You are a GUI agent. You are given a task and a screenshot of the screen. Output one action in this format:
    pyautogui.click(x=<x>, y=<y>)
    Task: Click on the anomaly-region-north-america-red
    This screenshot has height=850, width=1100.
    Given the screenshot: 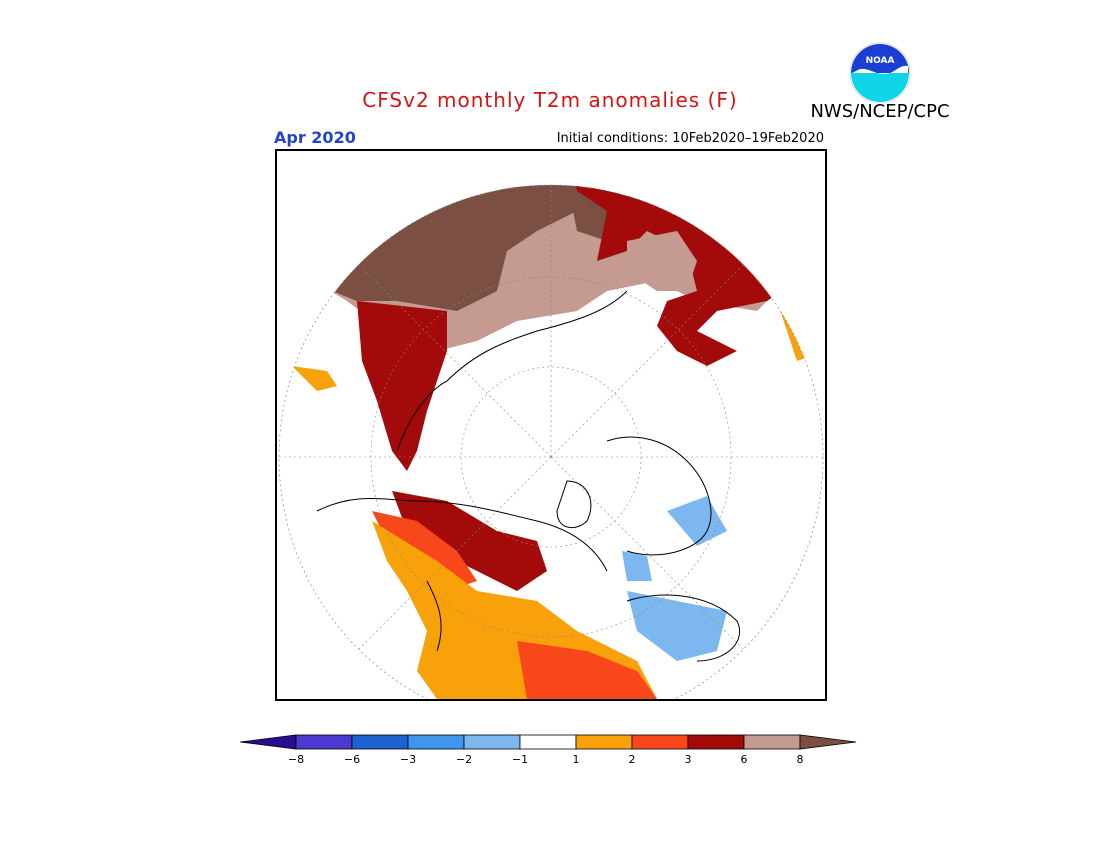 What is the action you would take?
    pyautogui.click(x=424, y=551)
    